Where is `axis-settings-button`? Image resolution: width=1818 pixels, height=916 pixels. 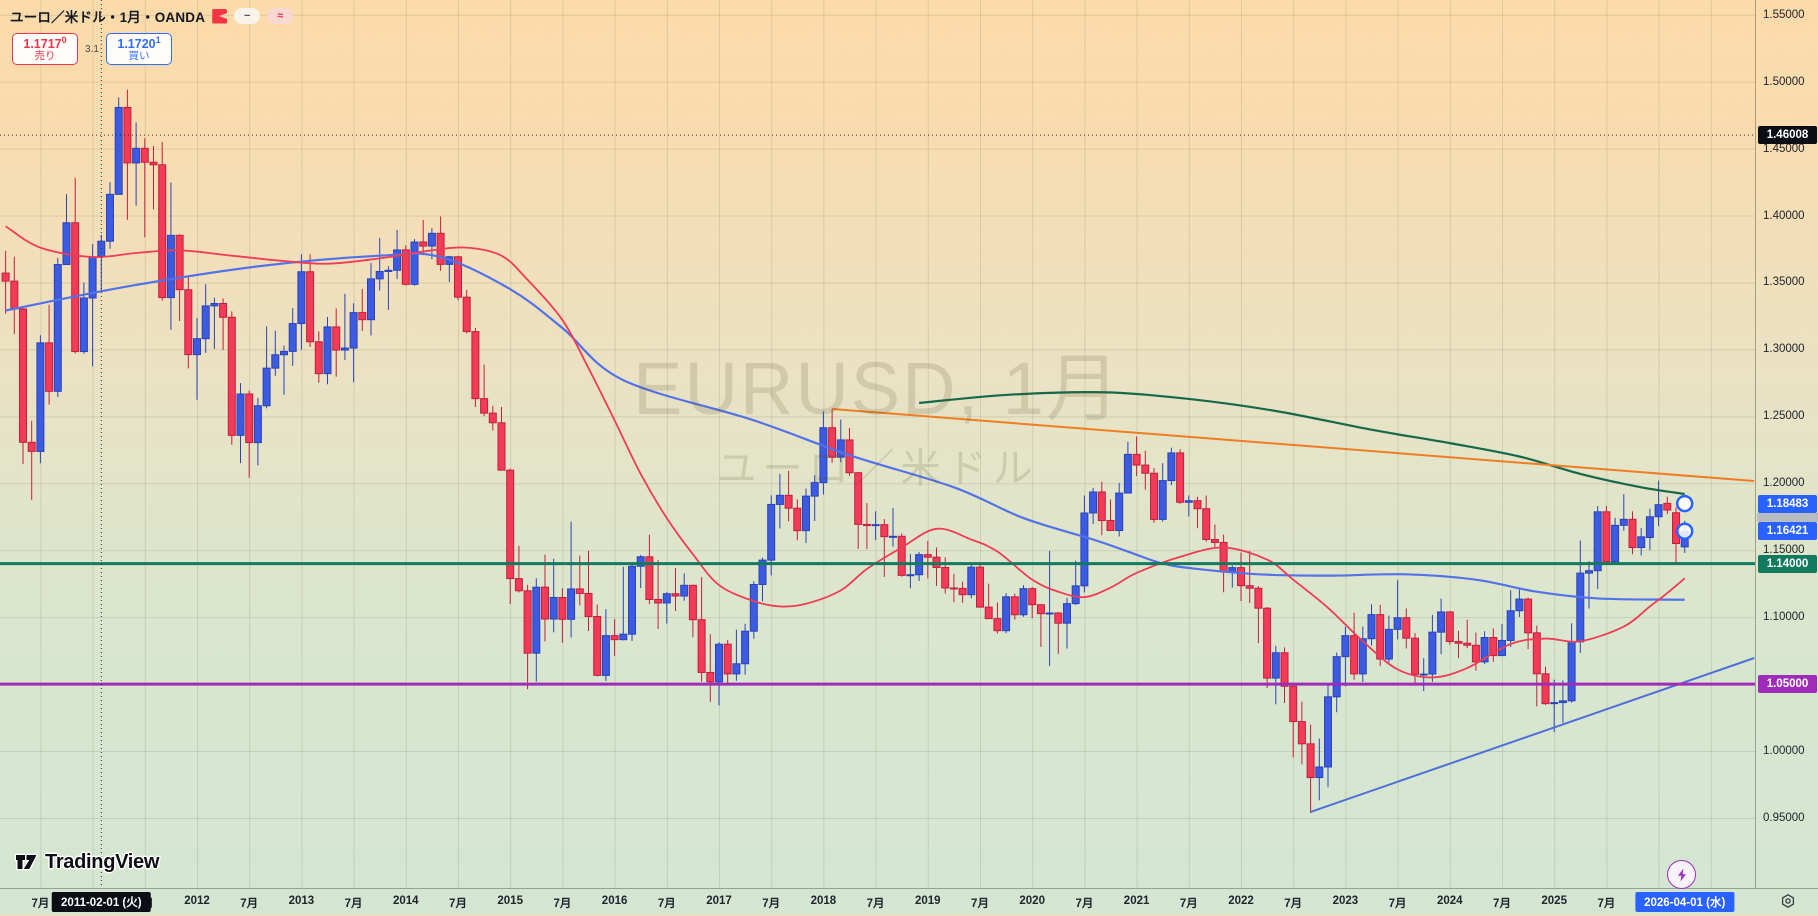 axis-settings-button is located at coordinates (1788, 901).